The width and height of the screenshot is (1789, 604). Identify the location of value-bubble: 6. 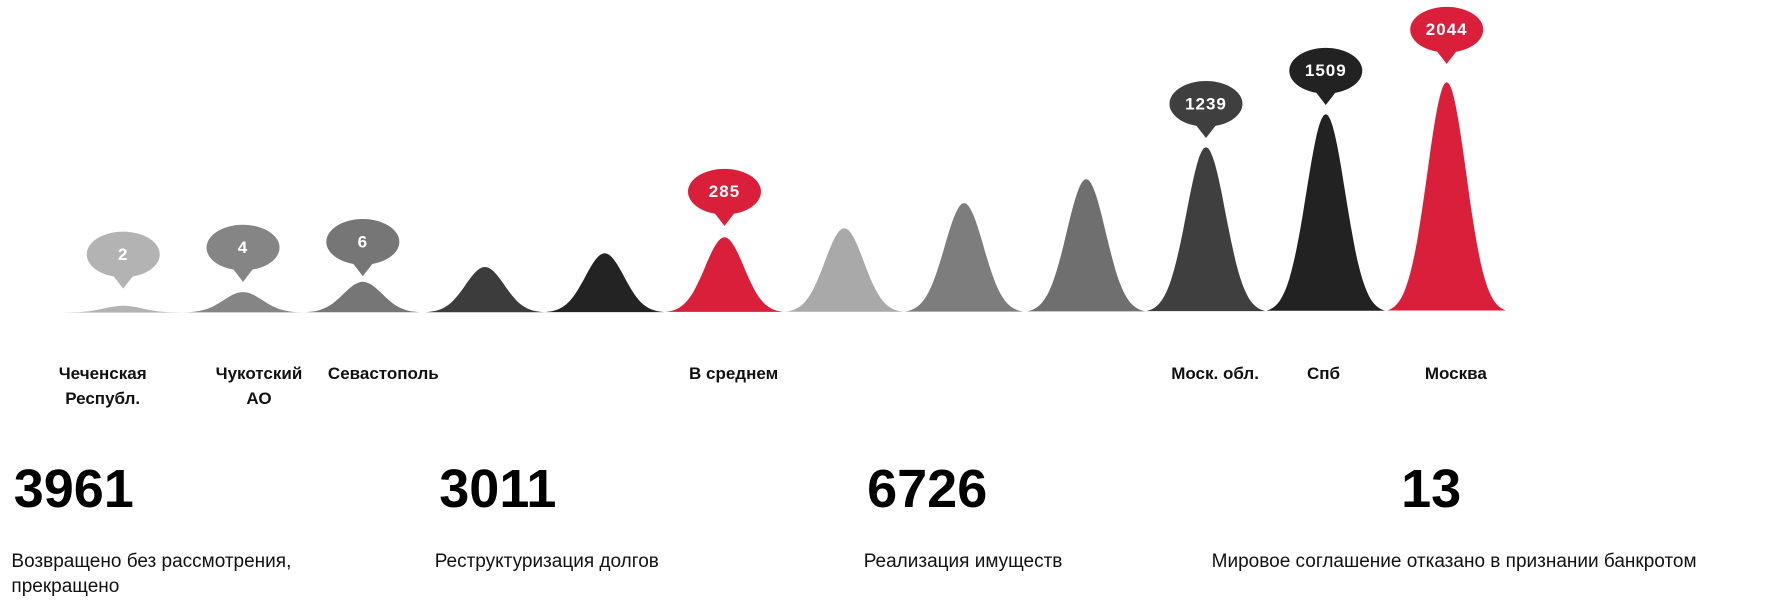
(363, 248).